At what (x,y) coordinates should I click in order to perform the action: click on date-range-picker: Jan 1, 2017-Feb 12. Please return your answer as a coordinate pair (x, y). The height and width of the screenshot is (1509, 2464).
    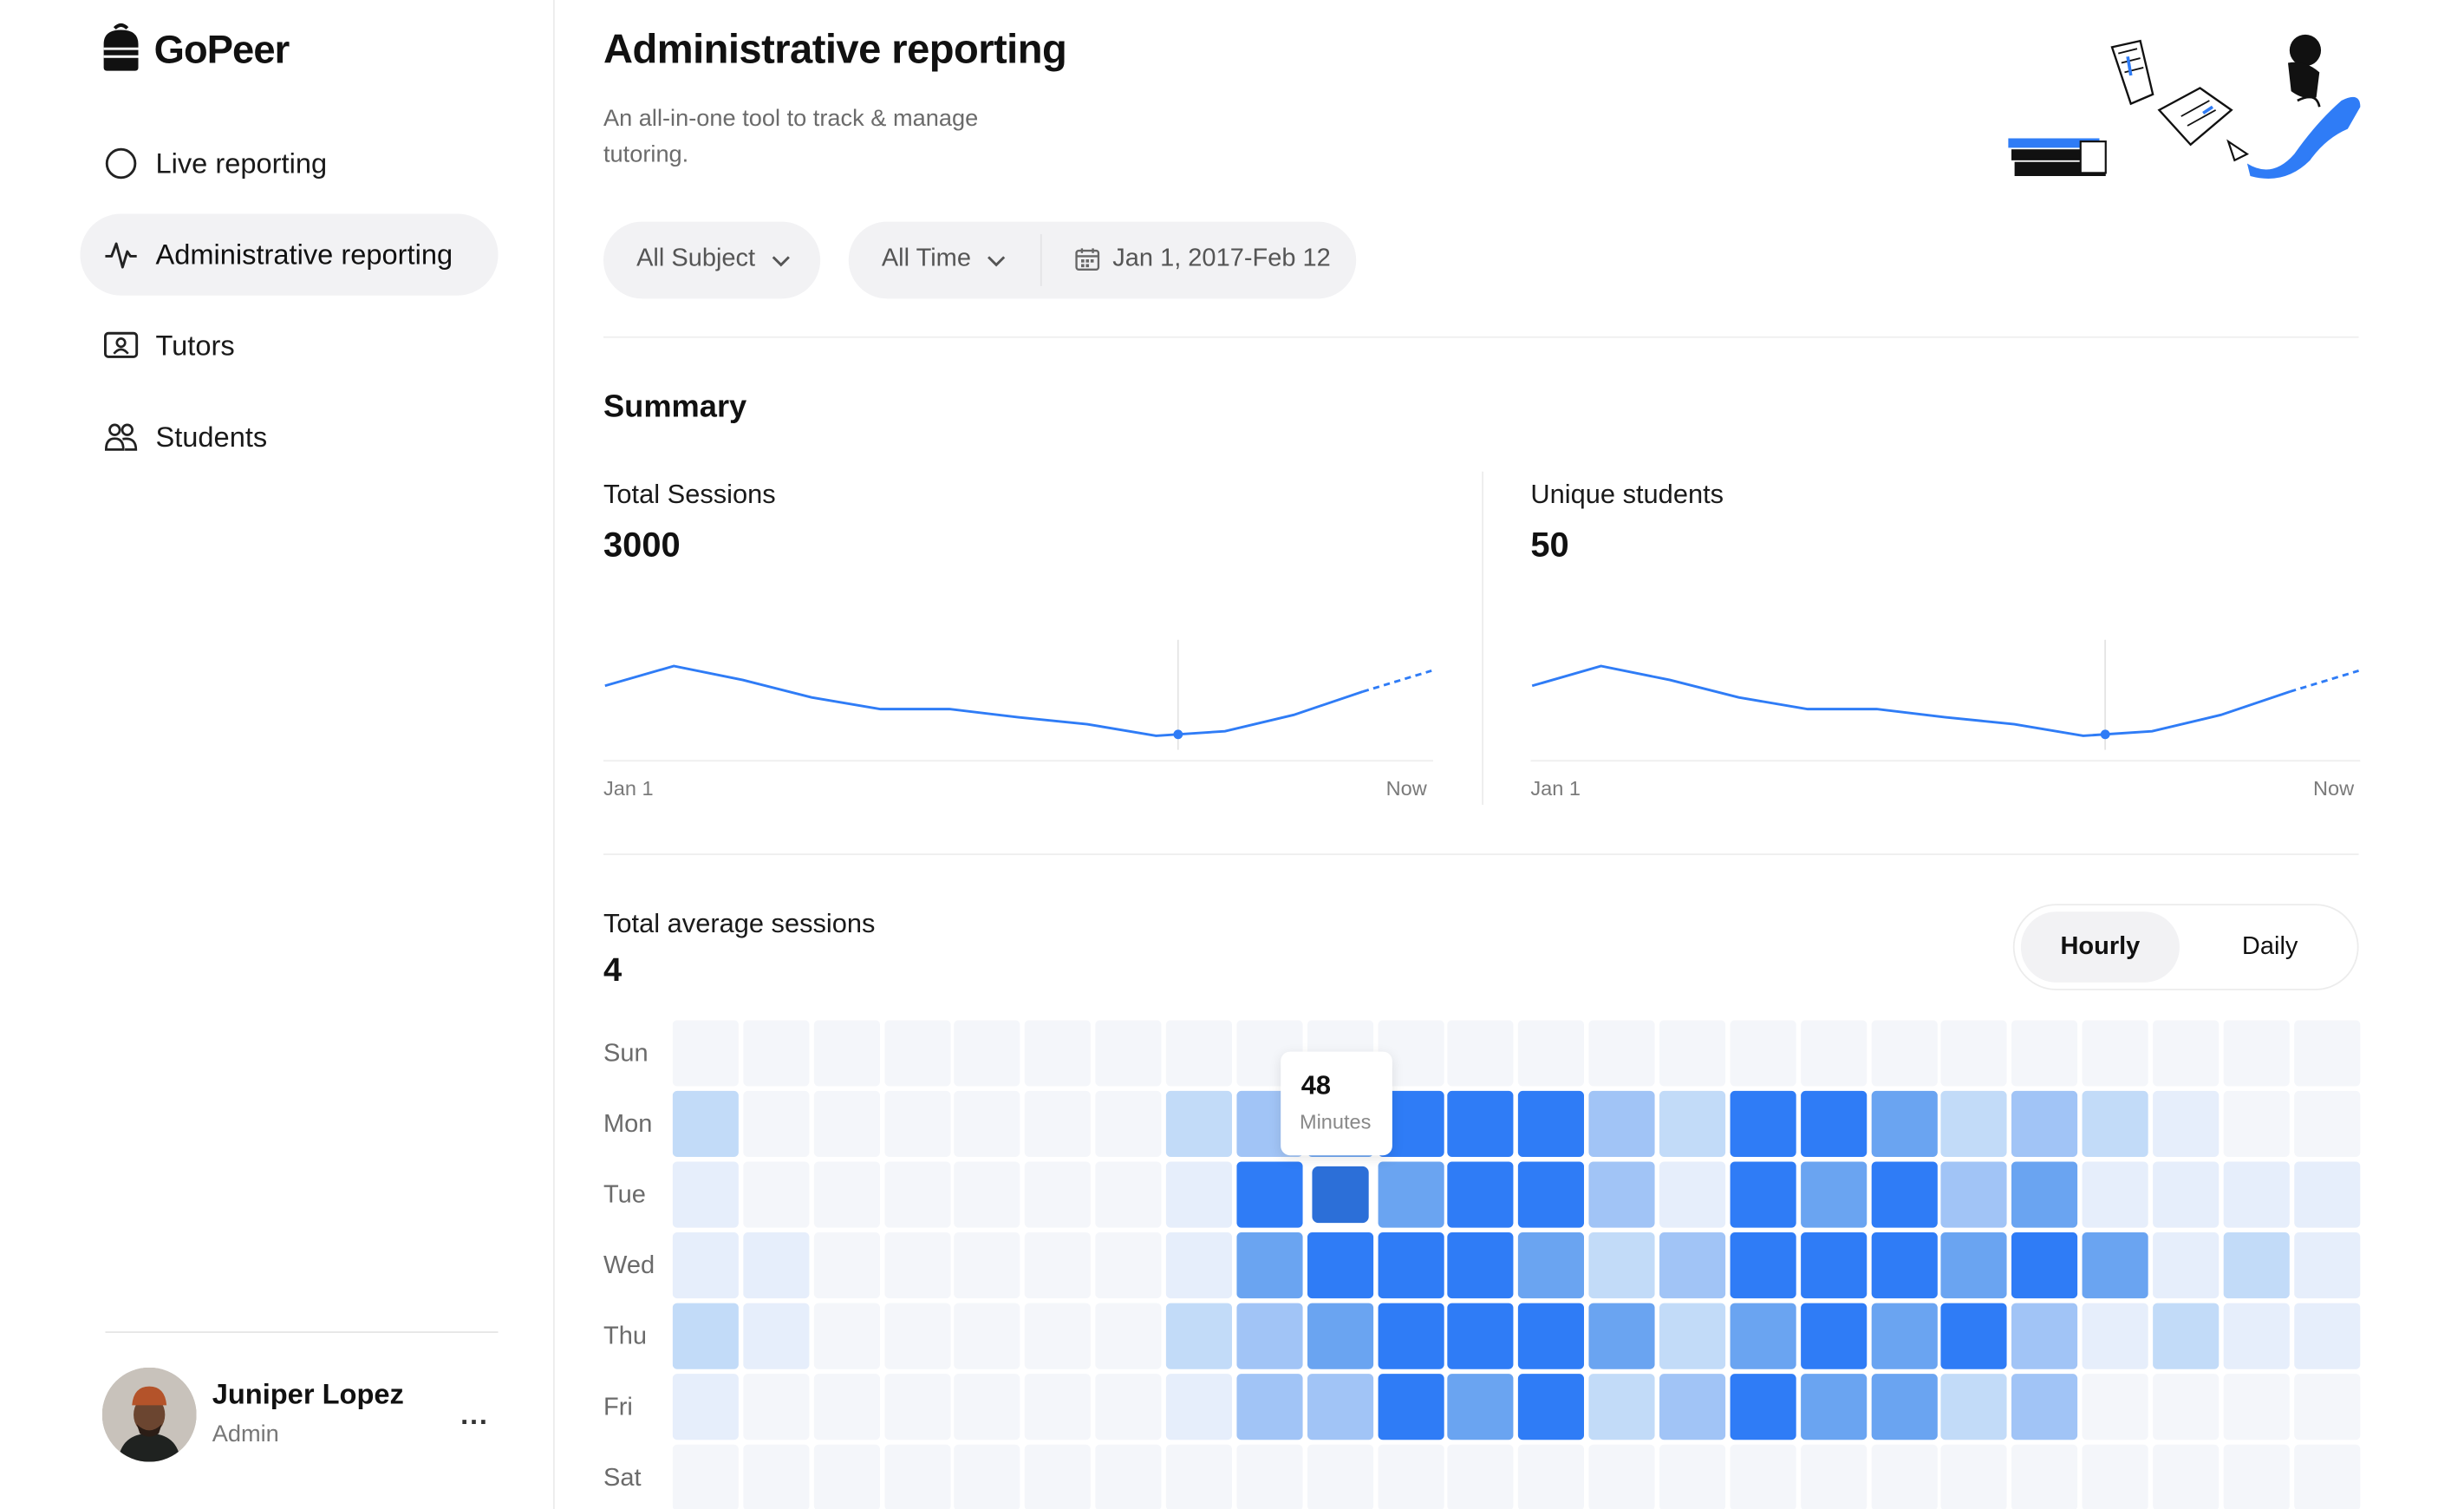
    Looking at the image, I should click on (1199, 261).